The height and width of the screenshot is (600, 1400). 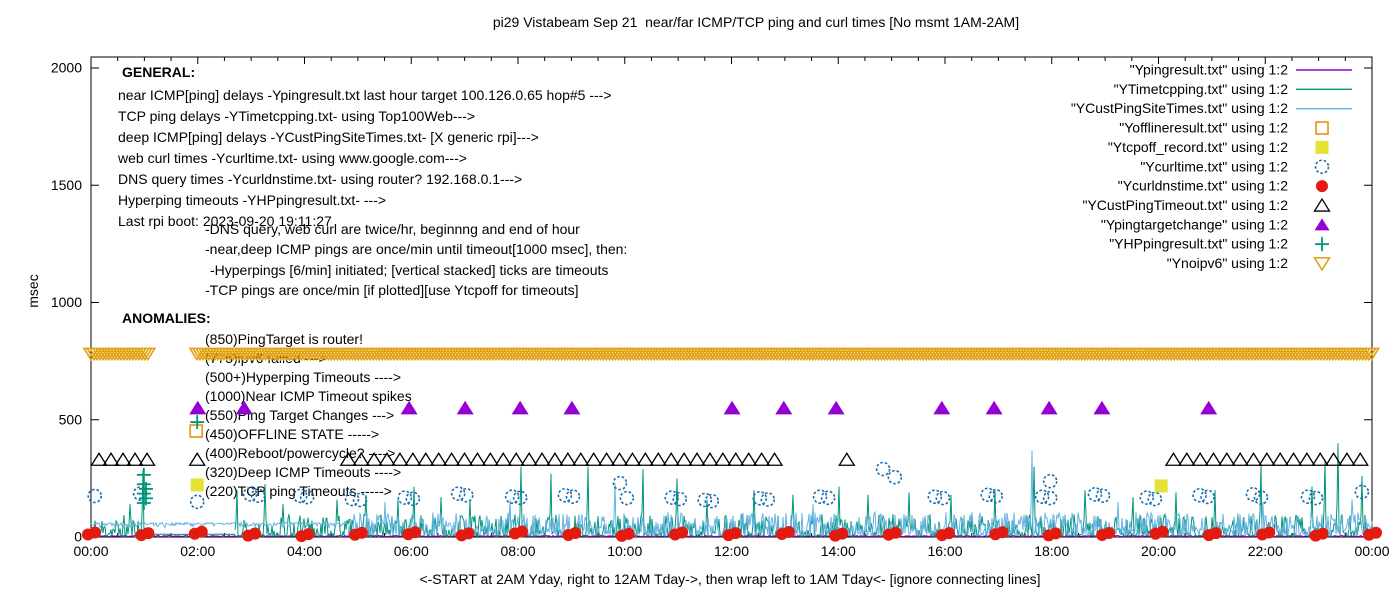 What do you see at coordinates (196, 431) in the screenshot?
I see `series-Yofflineresult` at bounding box center [196, 431].